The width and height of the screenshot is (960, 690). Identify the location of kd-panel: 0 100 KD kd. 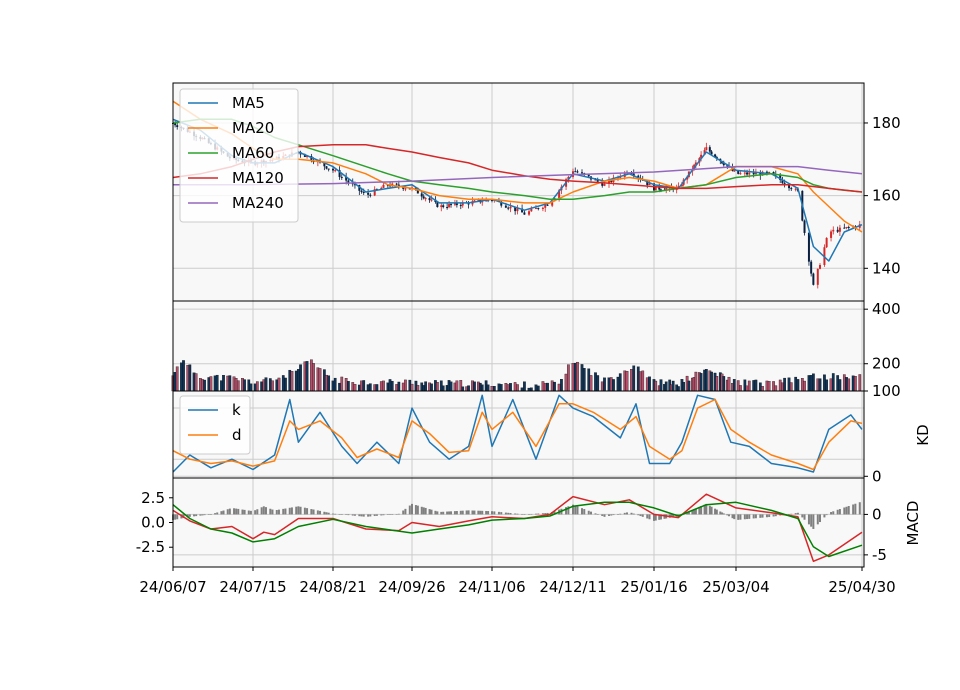
(552, 433).